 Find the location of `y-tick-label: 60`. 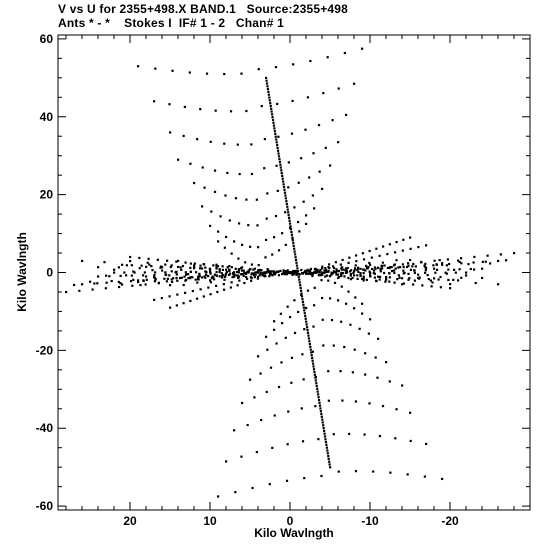

y-tick-label: 60 is located at coordinates (47, 39).